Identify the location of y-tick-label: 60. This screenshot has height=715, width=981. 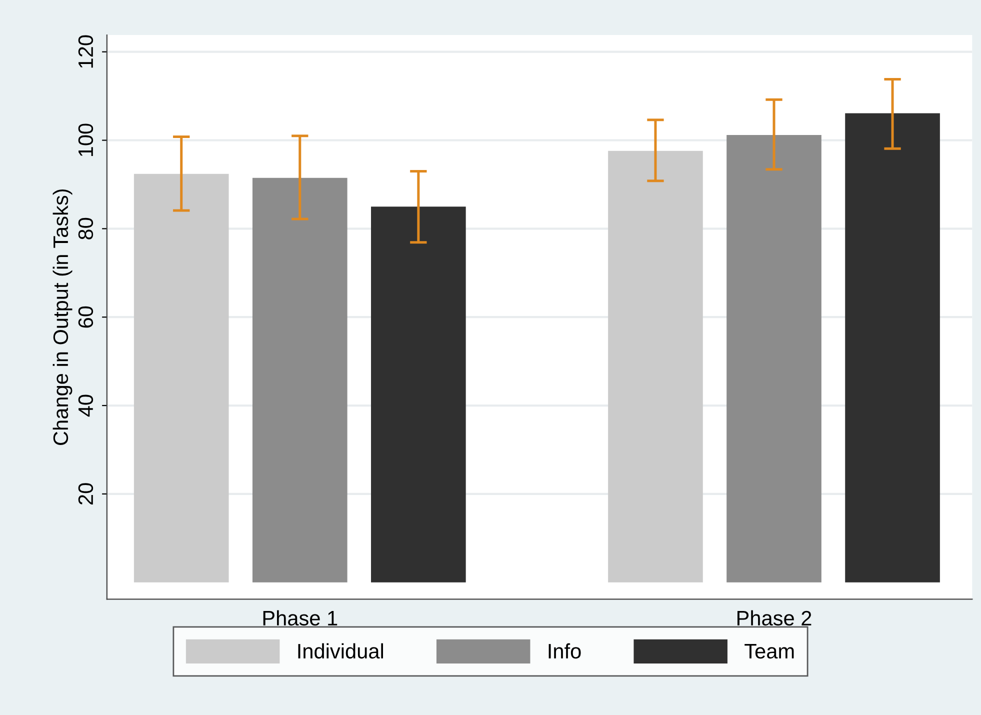
(86, 317).